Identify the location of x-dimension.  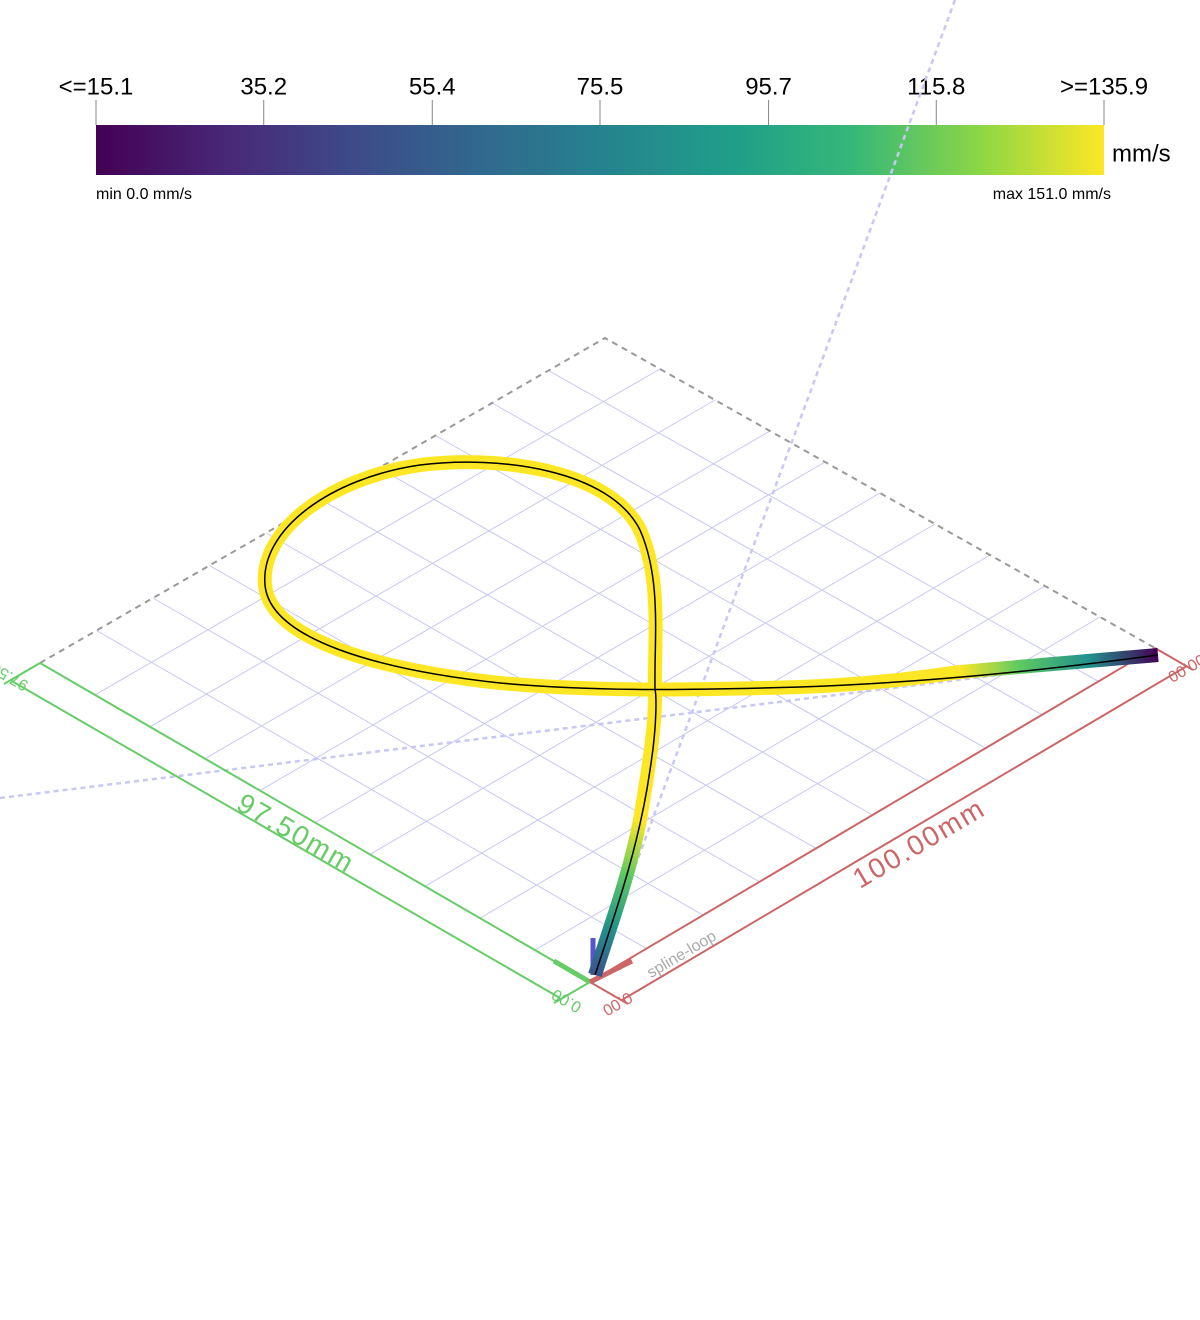
(891, 826).